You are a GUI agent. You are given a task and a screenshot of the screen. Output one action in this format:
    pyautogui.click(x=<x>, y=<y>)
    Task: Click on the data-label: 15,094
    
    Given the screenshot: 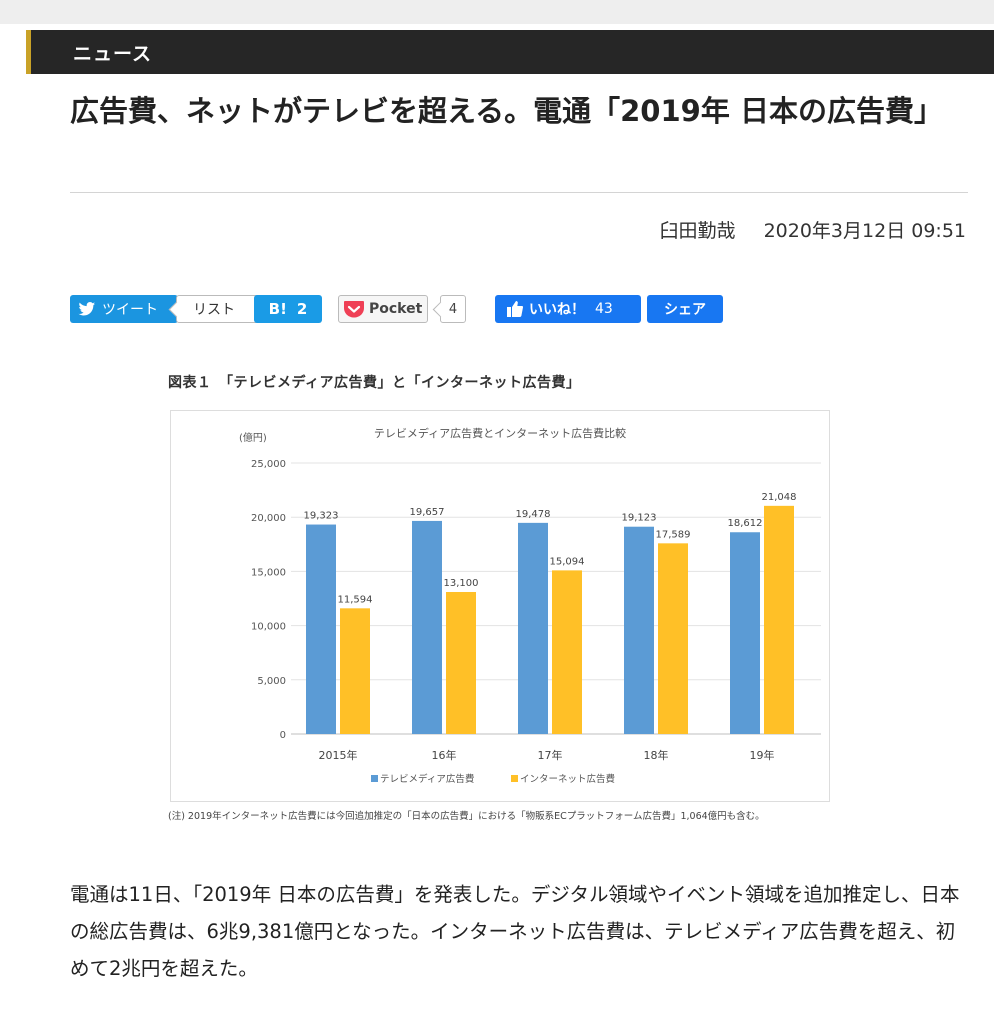 What is the action you would take?
    pyautogui.click(x=567, y=561)
    